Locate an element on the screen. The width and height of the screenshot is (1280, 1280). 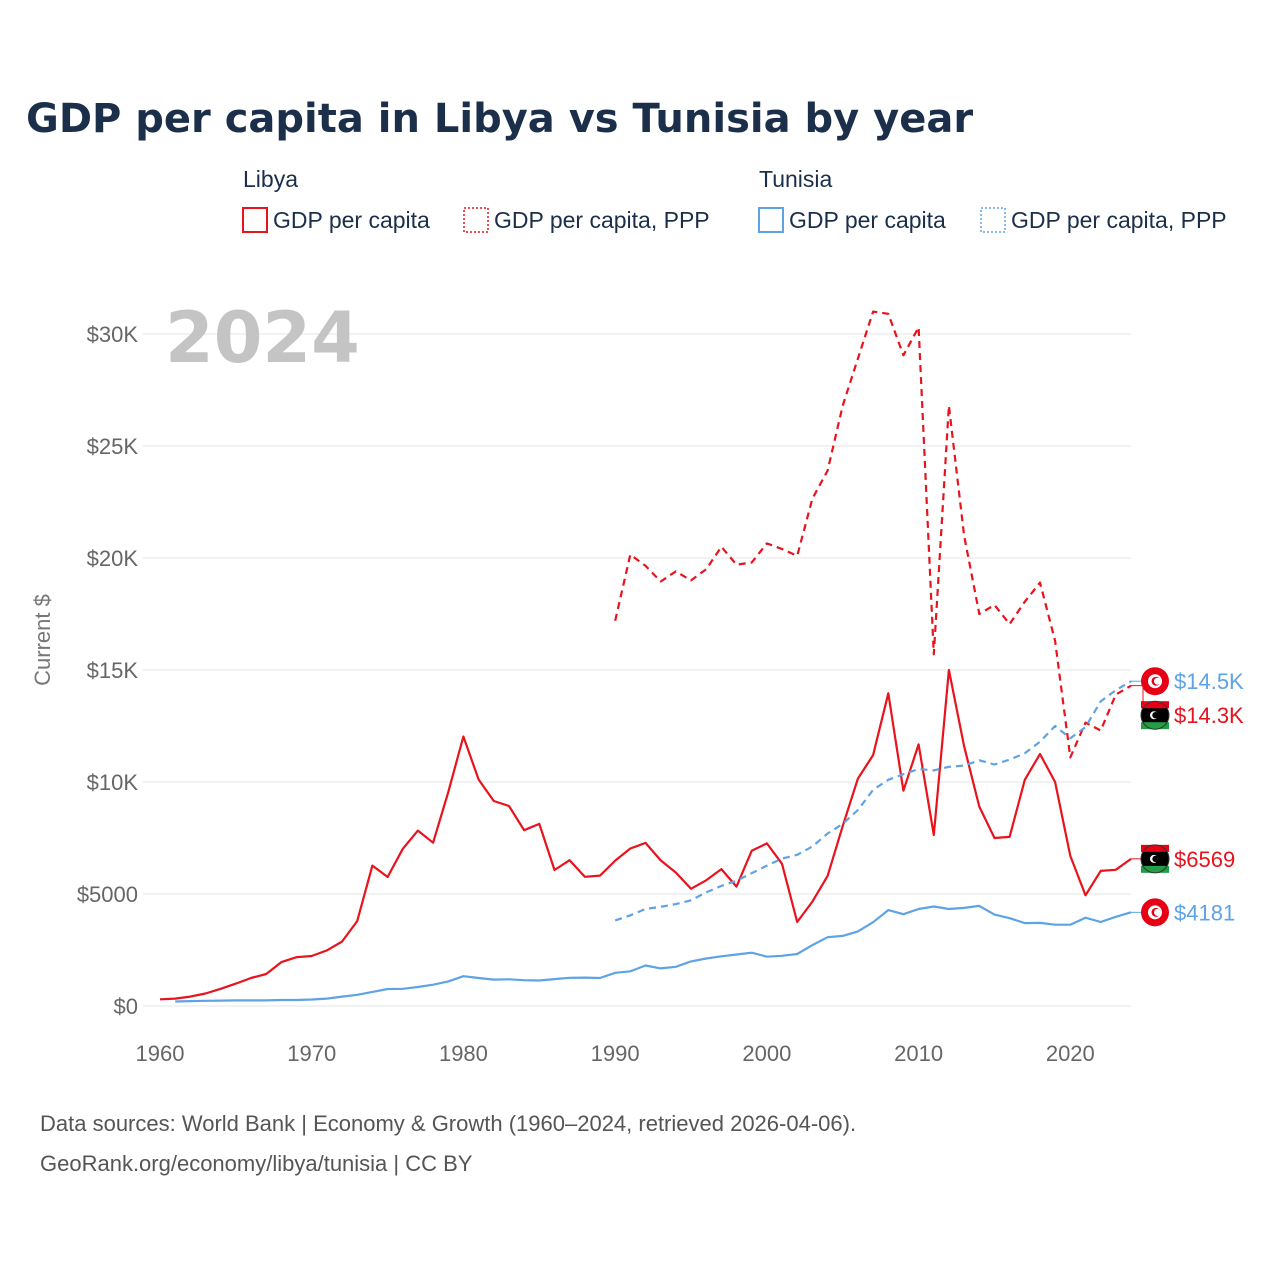
end-label-libya-gdp: $6569 is located at coordinates (1204, 859).